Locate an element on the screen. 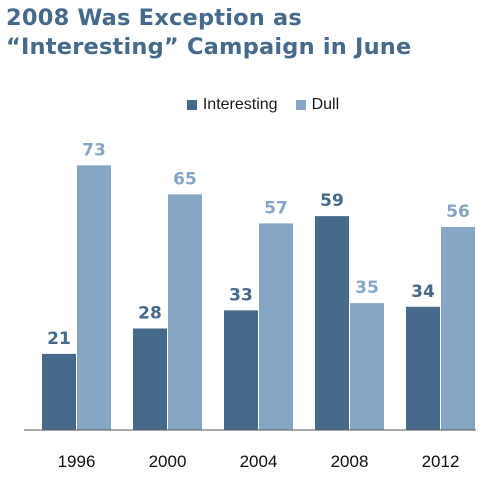 The width and height of the screenshot is (491, 477). legend: Interesting Dull is located at coordinates (245, 105).